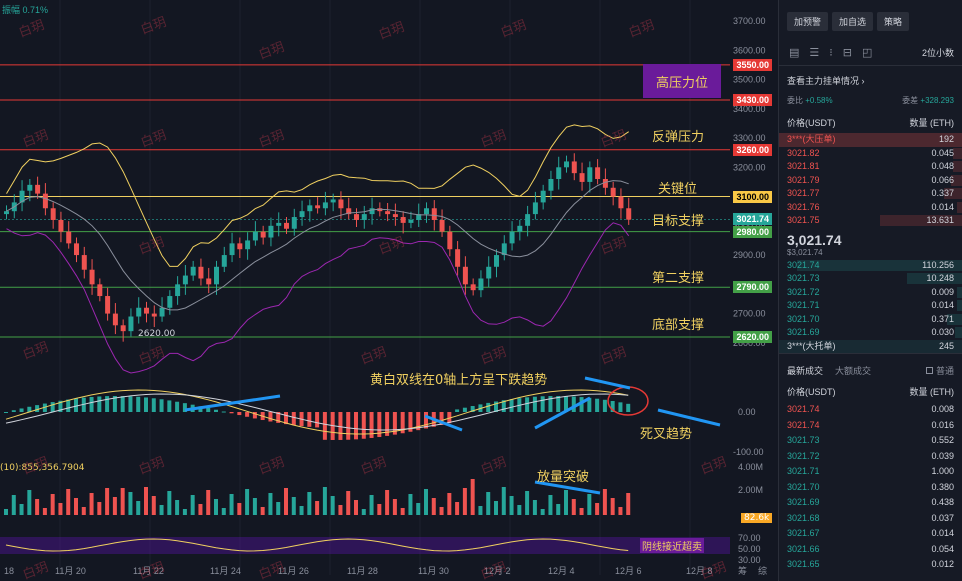 This screenshot has height=581, width=962. What do you see at coordinates (814, 53) in the screenshot?
I see `bids-only-icon: ☰` at bounding box center [814, 53].